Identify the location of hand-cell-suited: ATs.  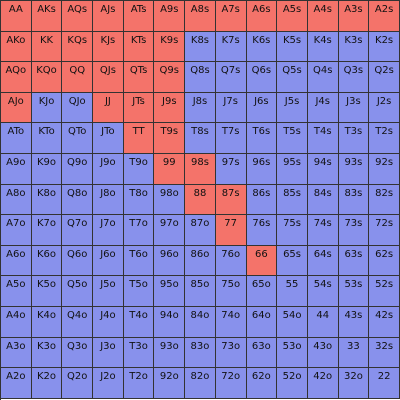
(139, 16).